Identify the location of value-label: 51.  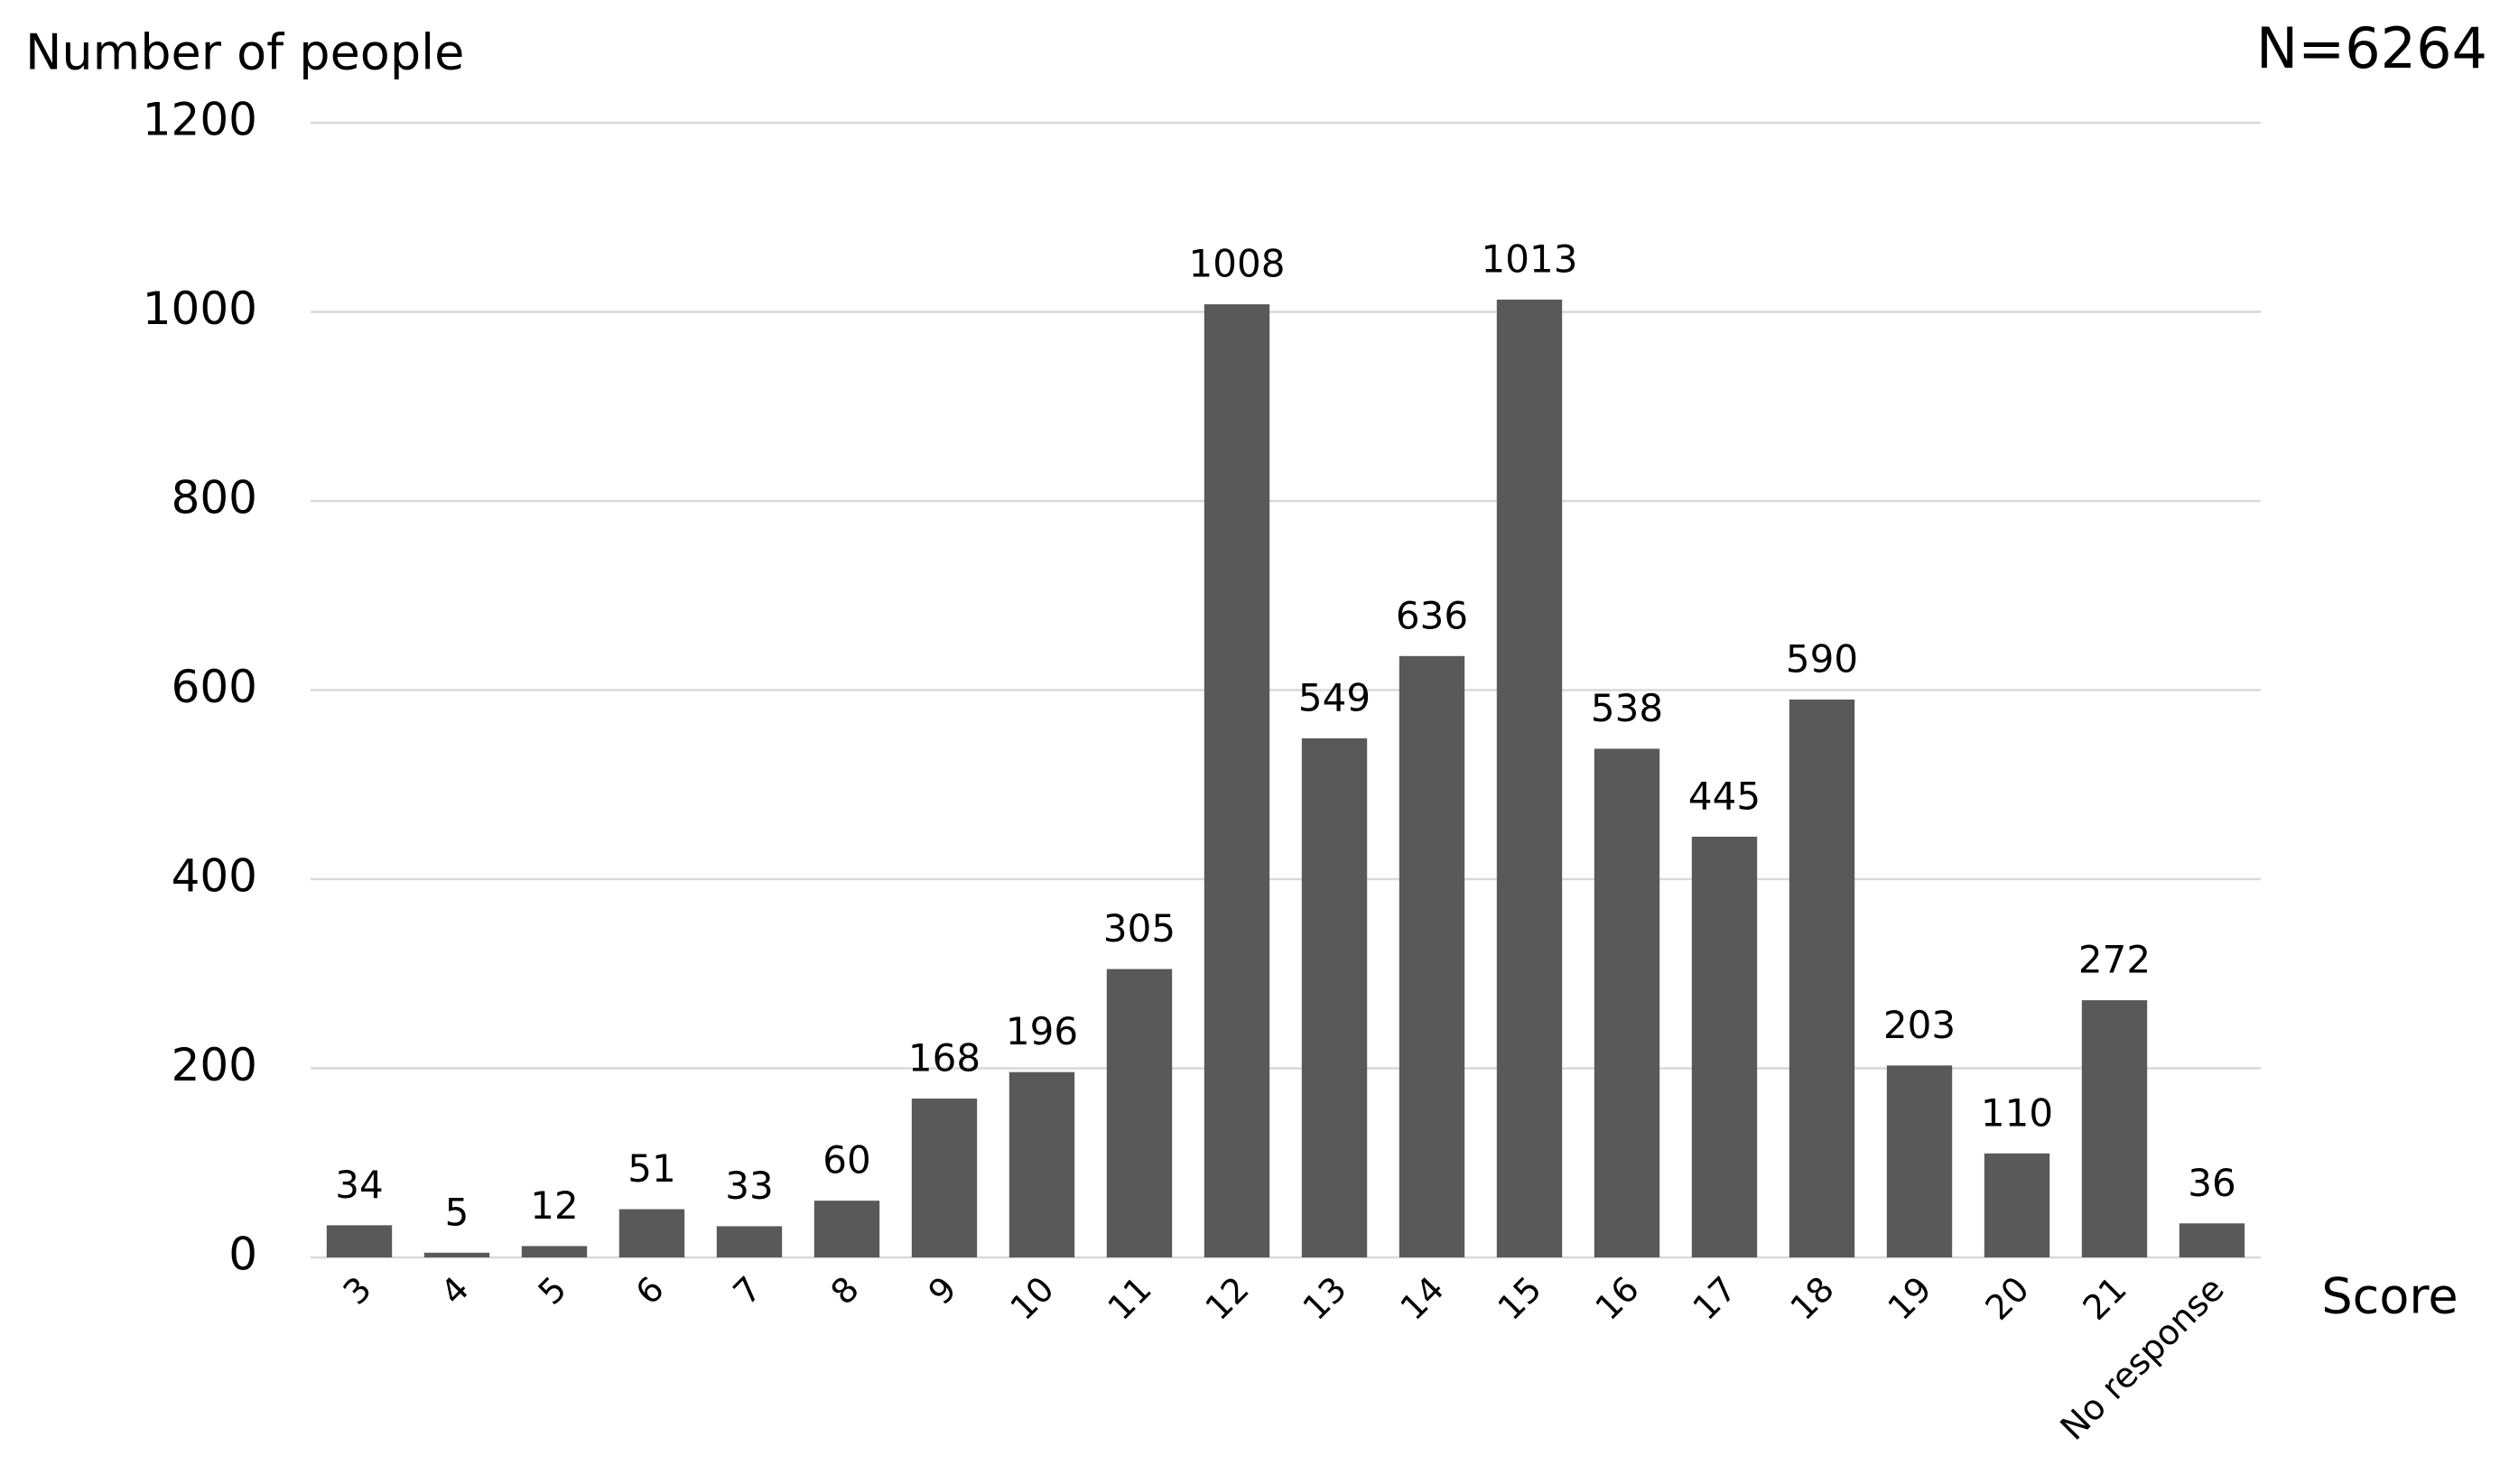
(651, 1168).